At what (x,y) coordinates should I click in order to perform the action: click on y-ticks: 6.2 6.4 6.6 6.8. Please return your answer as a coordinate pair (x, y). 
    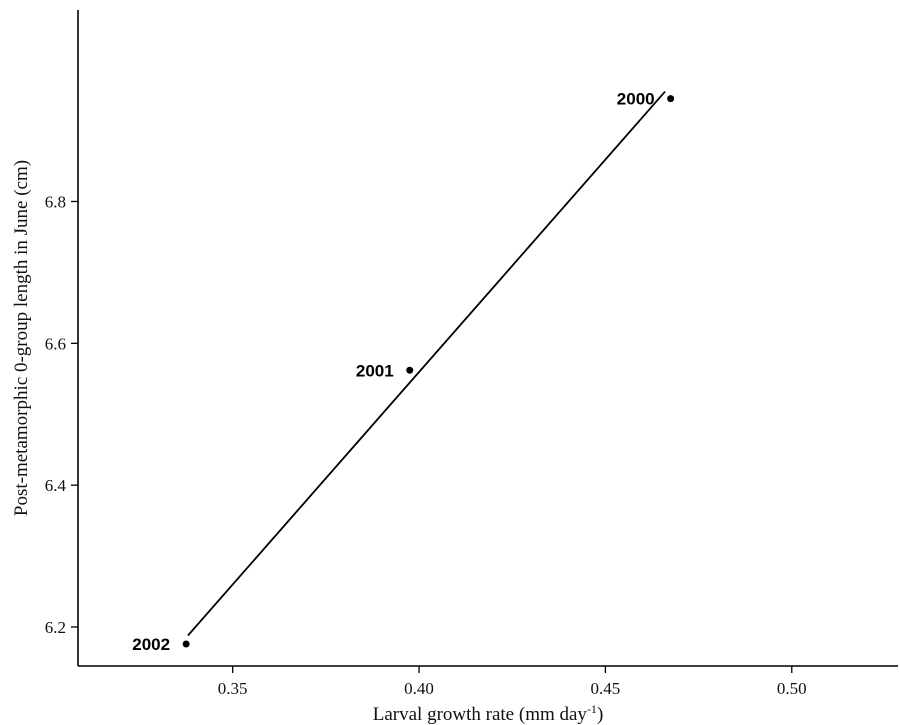
    Looking at the image, I should click on (61, 414).